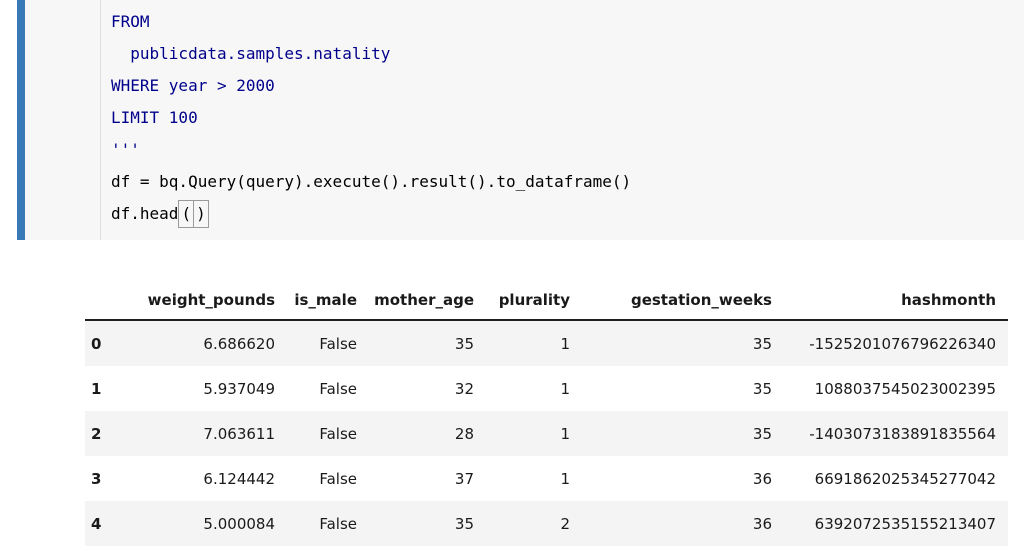 The image size is (1024, 554). What do you see at coordinates (464, 388) in the screenshot?
I see `cell-mother-age: 32` at bounding box center [464, 388].